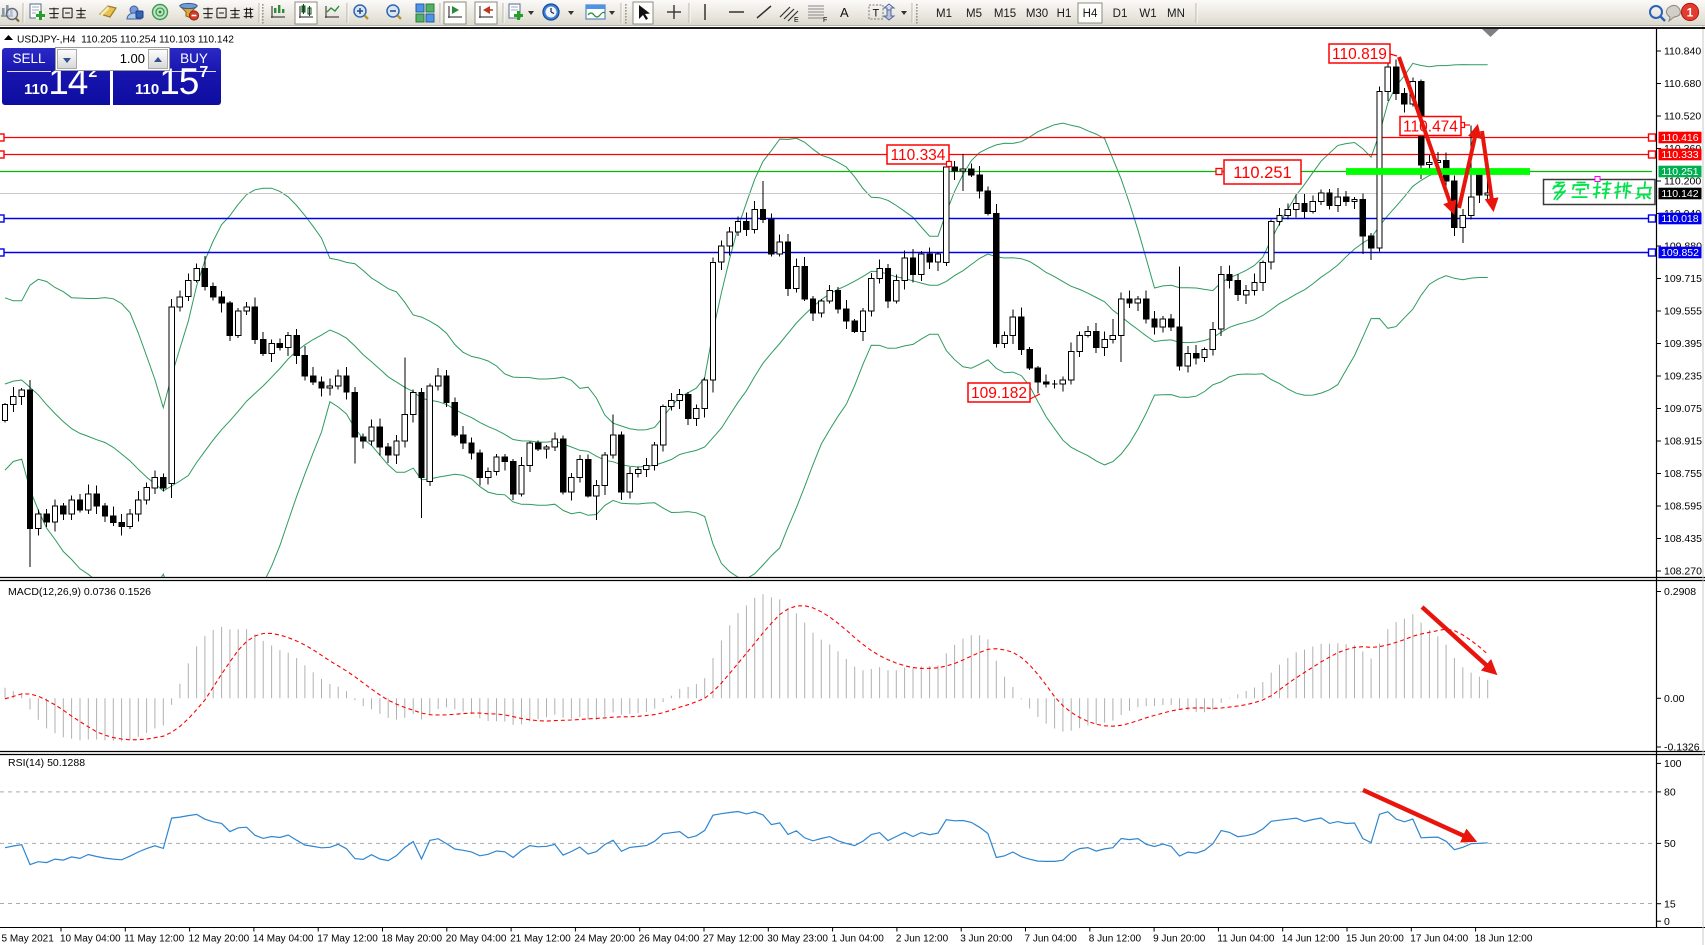  What do you see at coordinates (1680, 253) in the screenshot?
I see `svg-text: 109.852` at bounding box center [1680, 253].